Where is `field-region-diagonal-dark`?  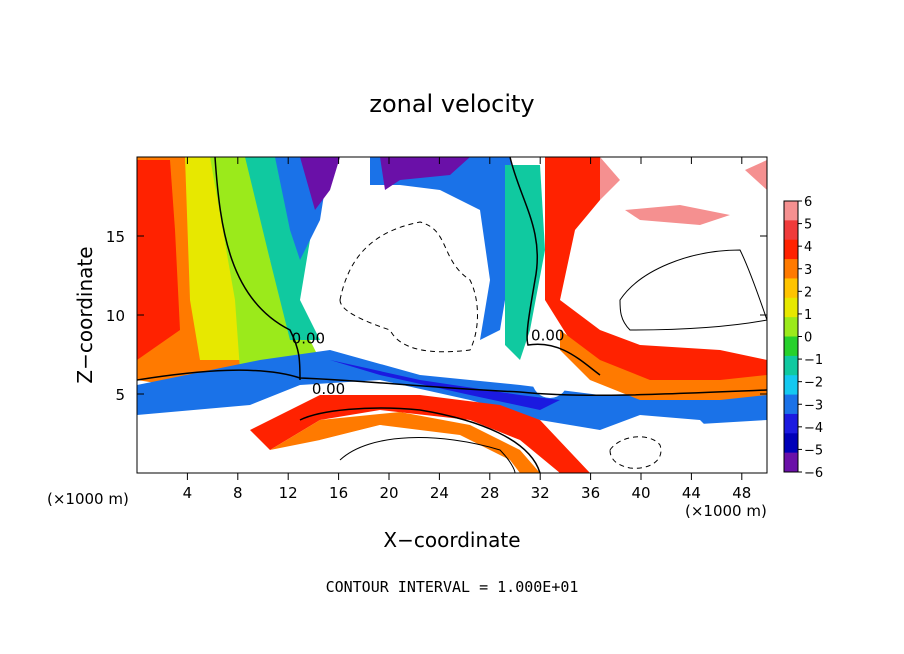
field-region-diagonal-dark is located at coordinates (445, 385).